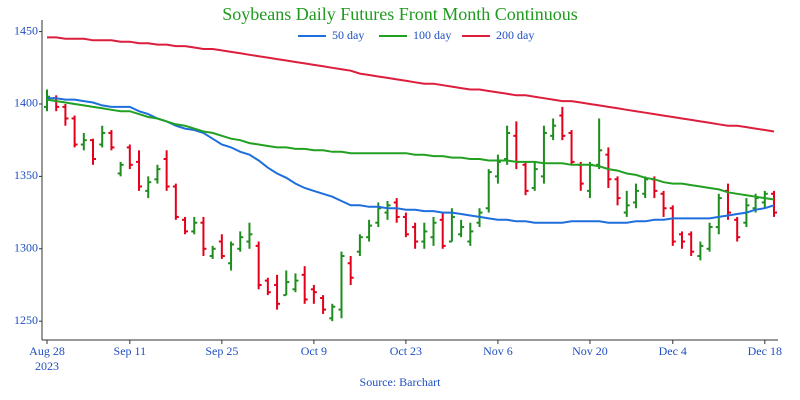 The height and width of the screenshot is (400, 800). What do you see at coordinates (26, 248) in the screenshot?
I see `y-tick-label: 1300` at bounding box center [26, 248].